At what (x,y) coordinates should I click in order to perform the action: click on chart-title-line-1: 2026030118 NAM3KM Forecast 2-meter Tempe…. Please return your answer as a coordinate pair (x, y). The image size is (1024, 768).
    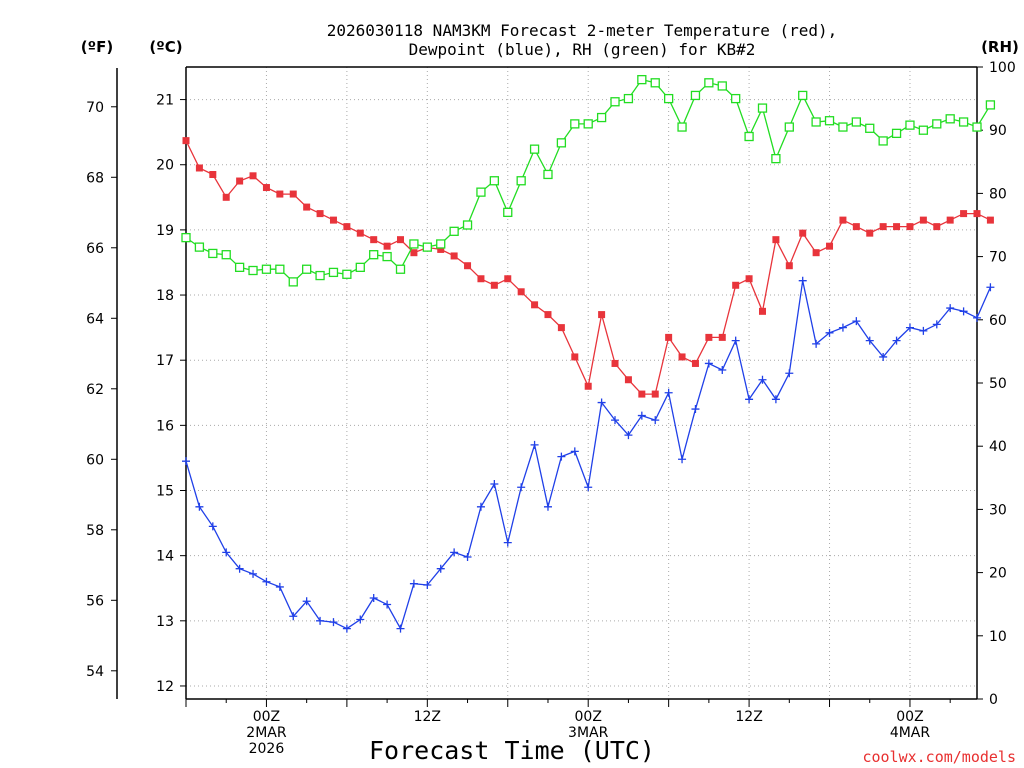
    Looking at the image, I should click on (582, 30).